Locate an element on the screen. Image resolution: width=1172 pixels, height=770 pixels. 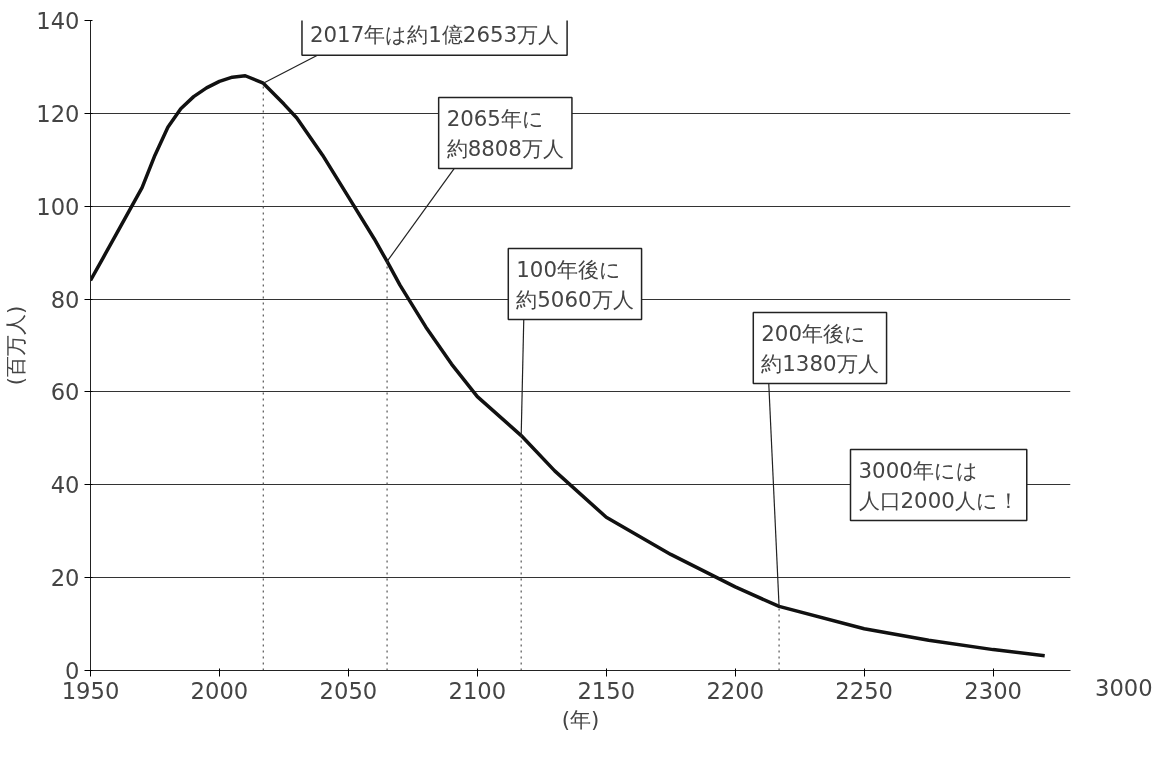
x-axis-title: (年) is located at coordinates (580, 719).